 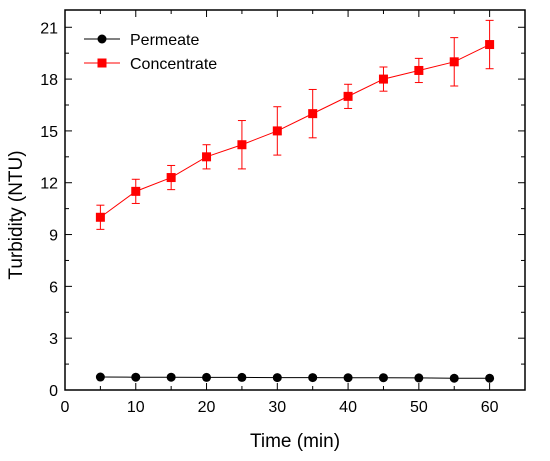 What do you see at coordinates (102, 39) in the screenshot?
I see `legend-marker-permeate` at bounding box center [102, 39].